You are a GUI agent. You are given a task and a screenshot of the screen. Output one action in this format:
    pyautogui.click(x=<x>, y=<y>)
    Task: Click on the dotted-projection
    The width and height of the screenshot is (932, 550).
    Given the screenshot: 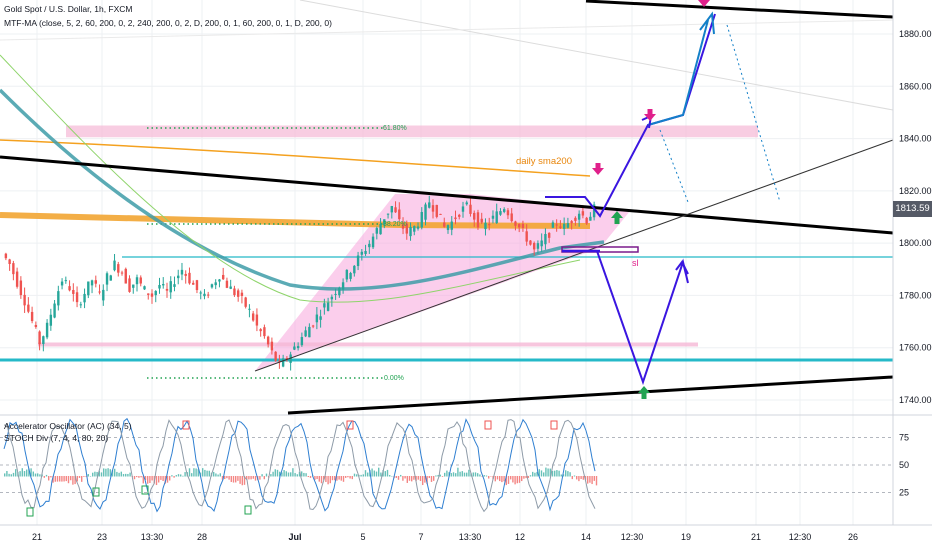 What is the action you would take?
    pyautogui.click(x=753, y=113)
    